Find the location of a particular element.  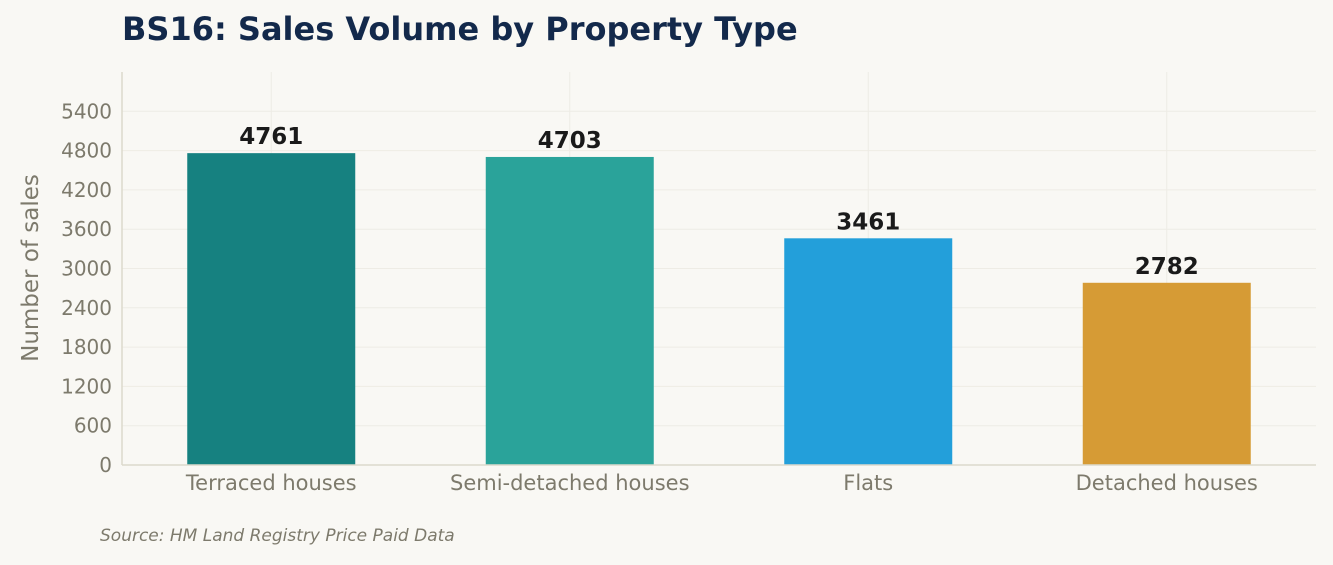

bar-value-label: 4761 is located at coordinates (271, 137).